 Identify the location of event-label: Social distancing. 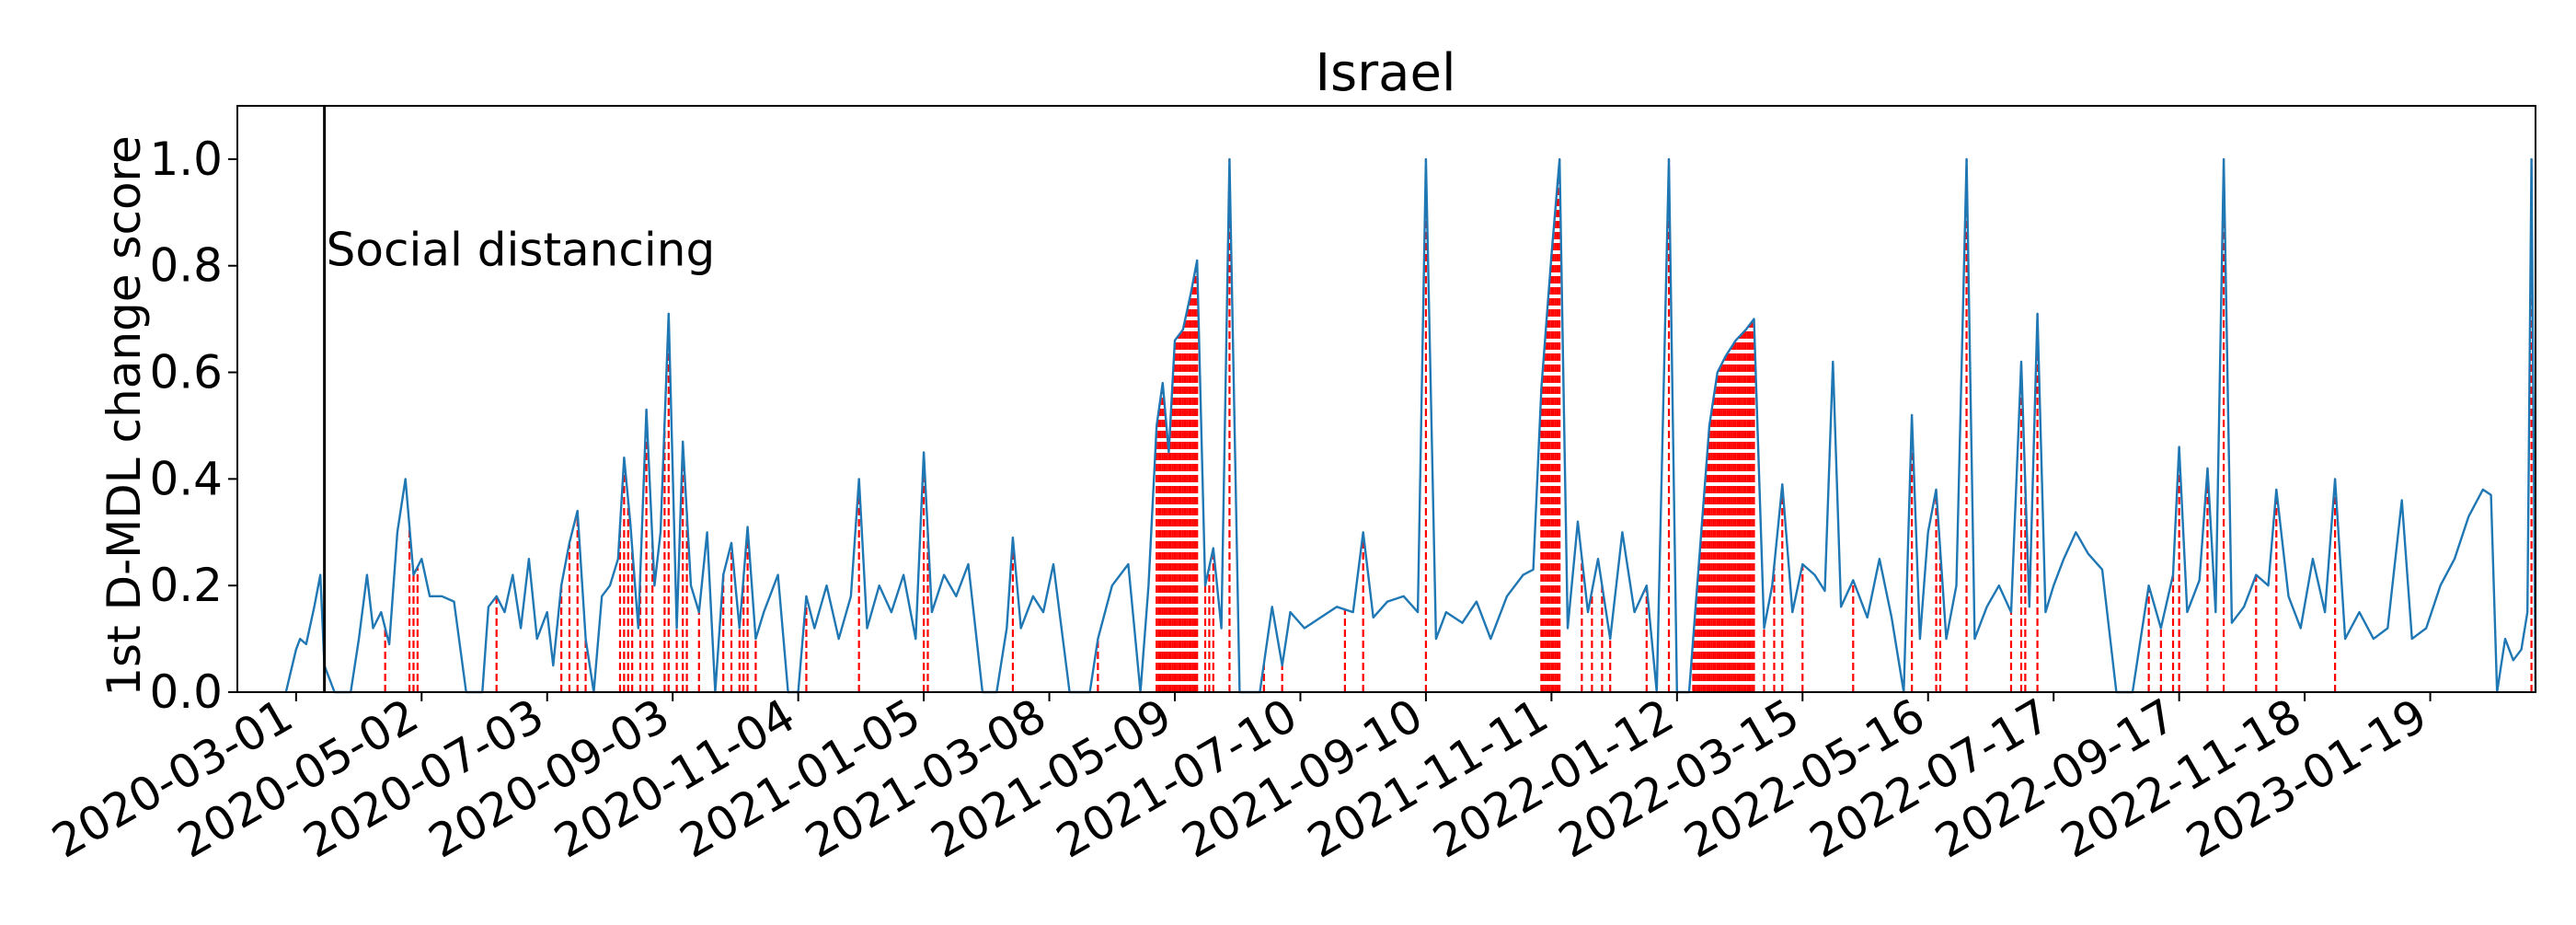
(521, 250).